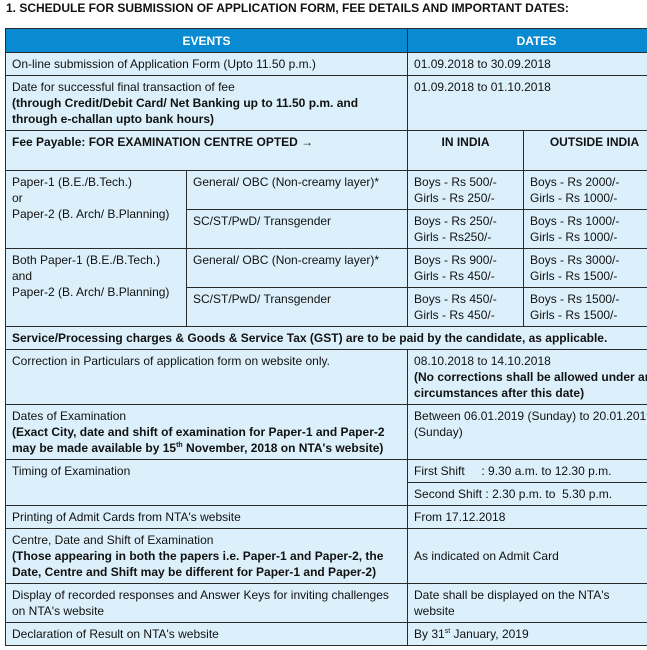  What do you see at coordinates (585, 229) in the screenshot?
I see `outside-fee-cell: Boys - Rs 1000/- Girls - Rs 1000/-` at bounding box center [585, 229].